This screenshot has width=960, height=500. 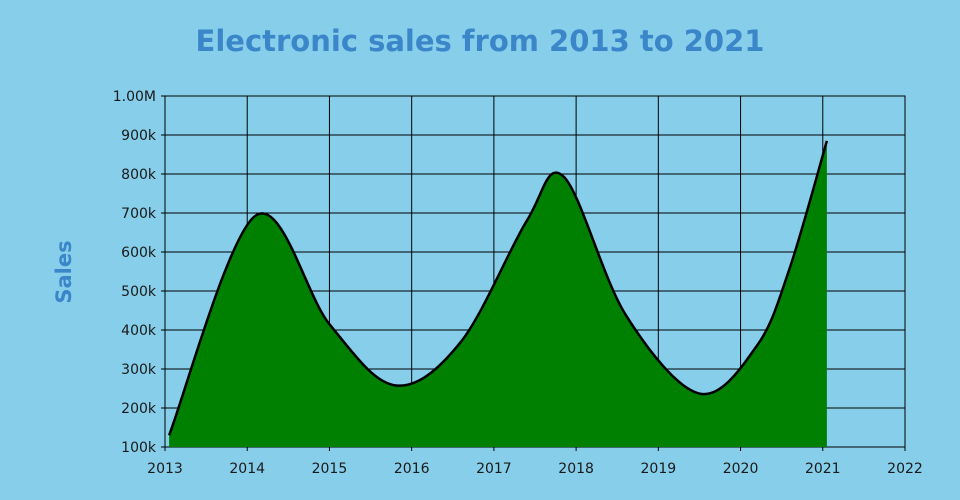 What do you see at coordinates (823, 469) in the screenshot?
I see `x-tick-label: 2021` at bounding box center [823, 469].